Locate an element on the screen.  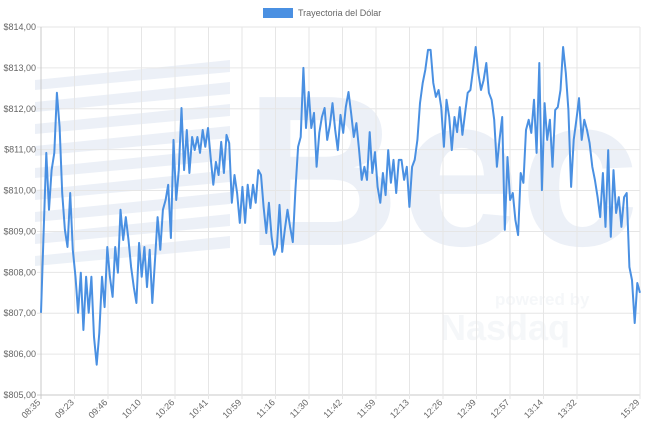
x-tick-label: 12:26 is located at coordinates (432, 408).